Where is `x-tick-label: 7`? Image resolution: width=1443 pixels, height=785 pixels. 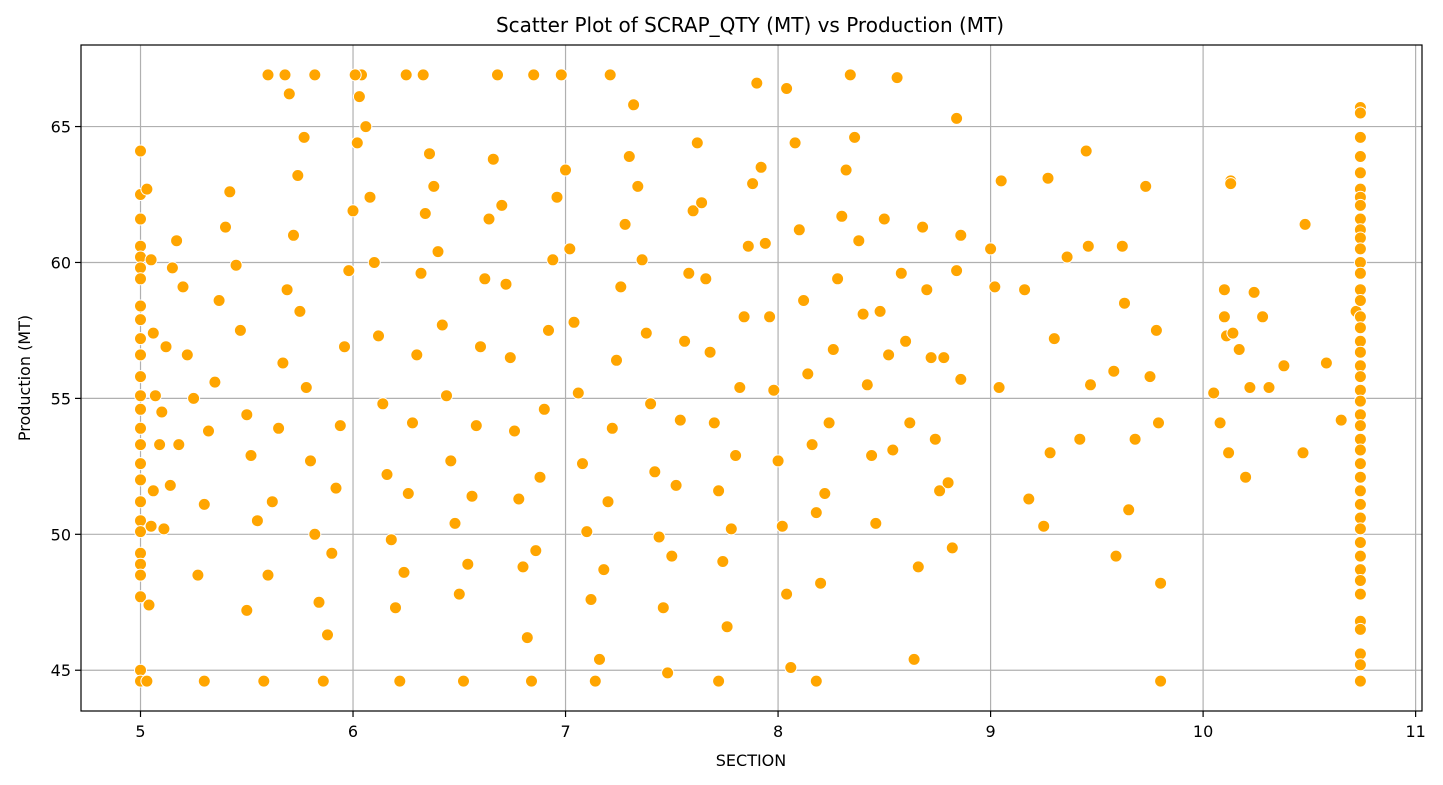 x-tick-label: 7 is located at coordinates (565, 731).